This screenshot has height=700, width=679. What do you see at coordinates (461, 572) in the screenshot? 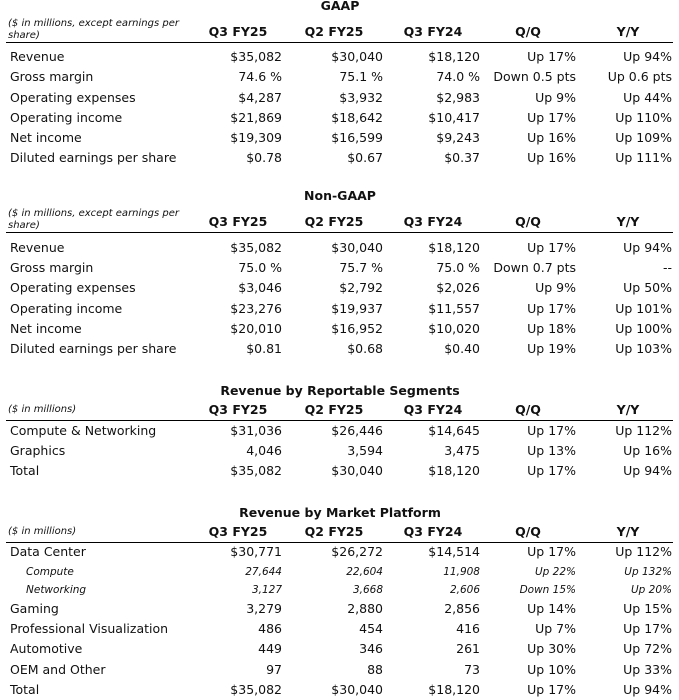
I see `cell: 11,908` at bounding box center [461, 572].